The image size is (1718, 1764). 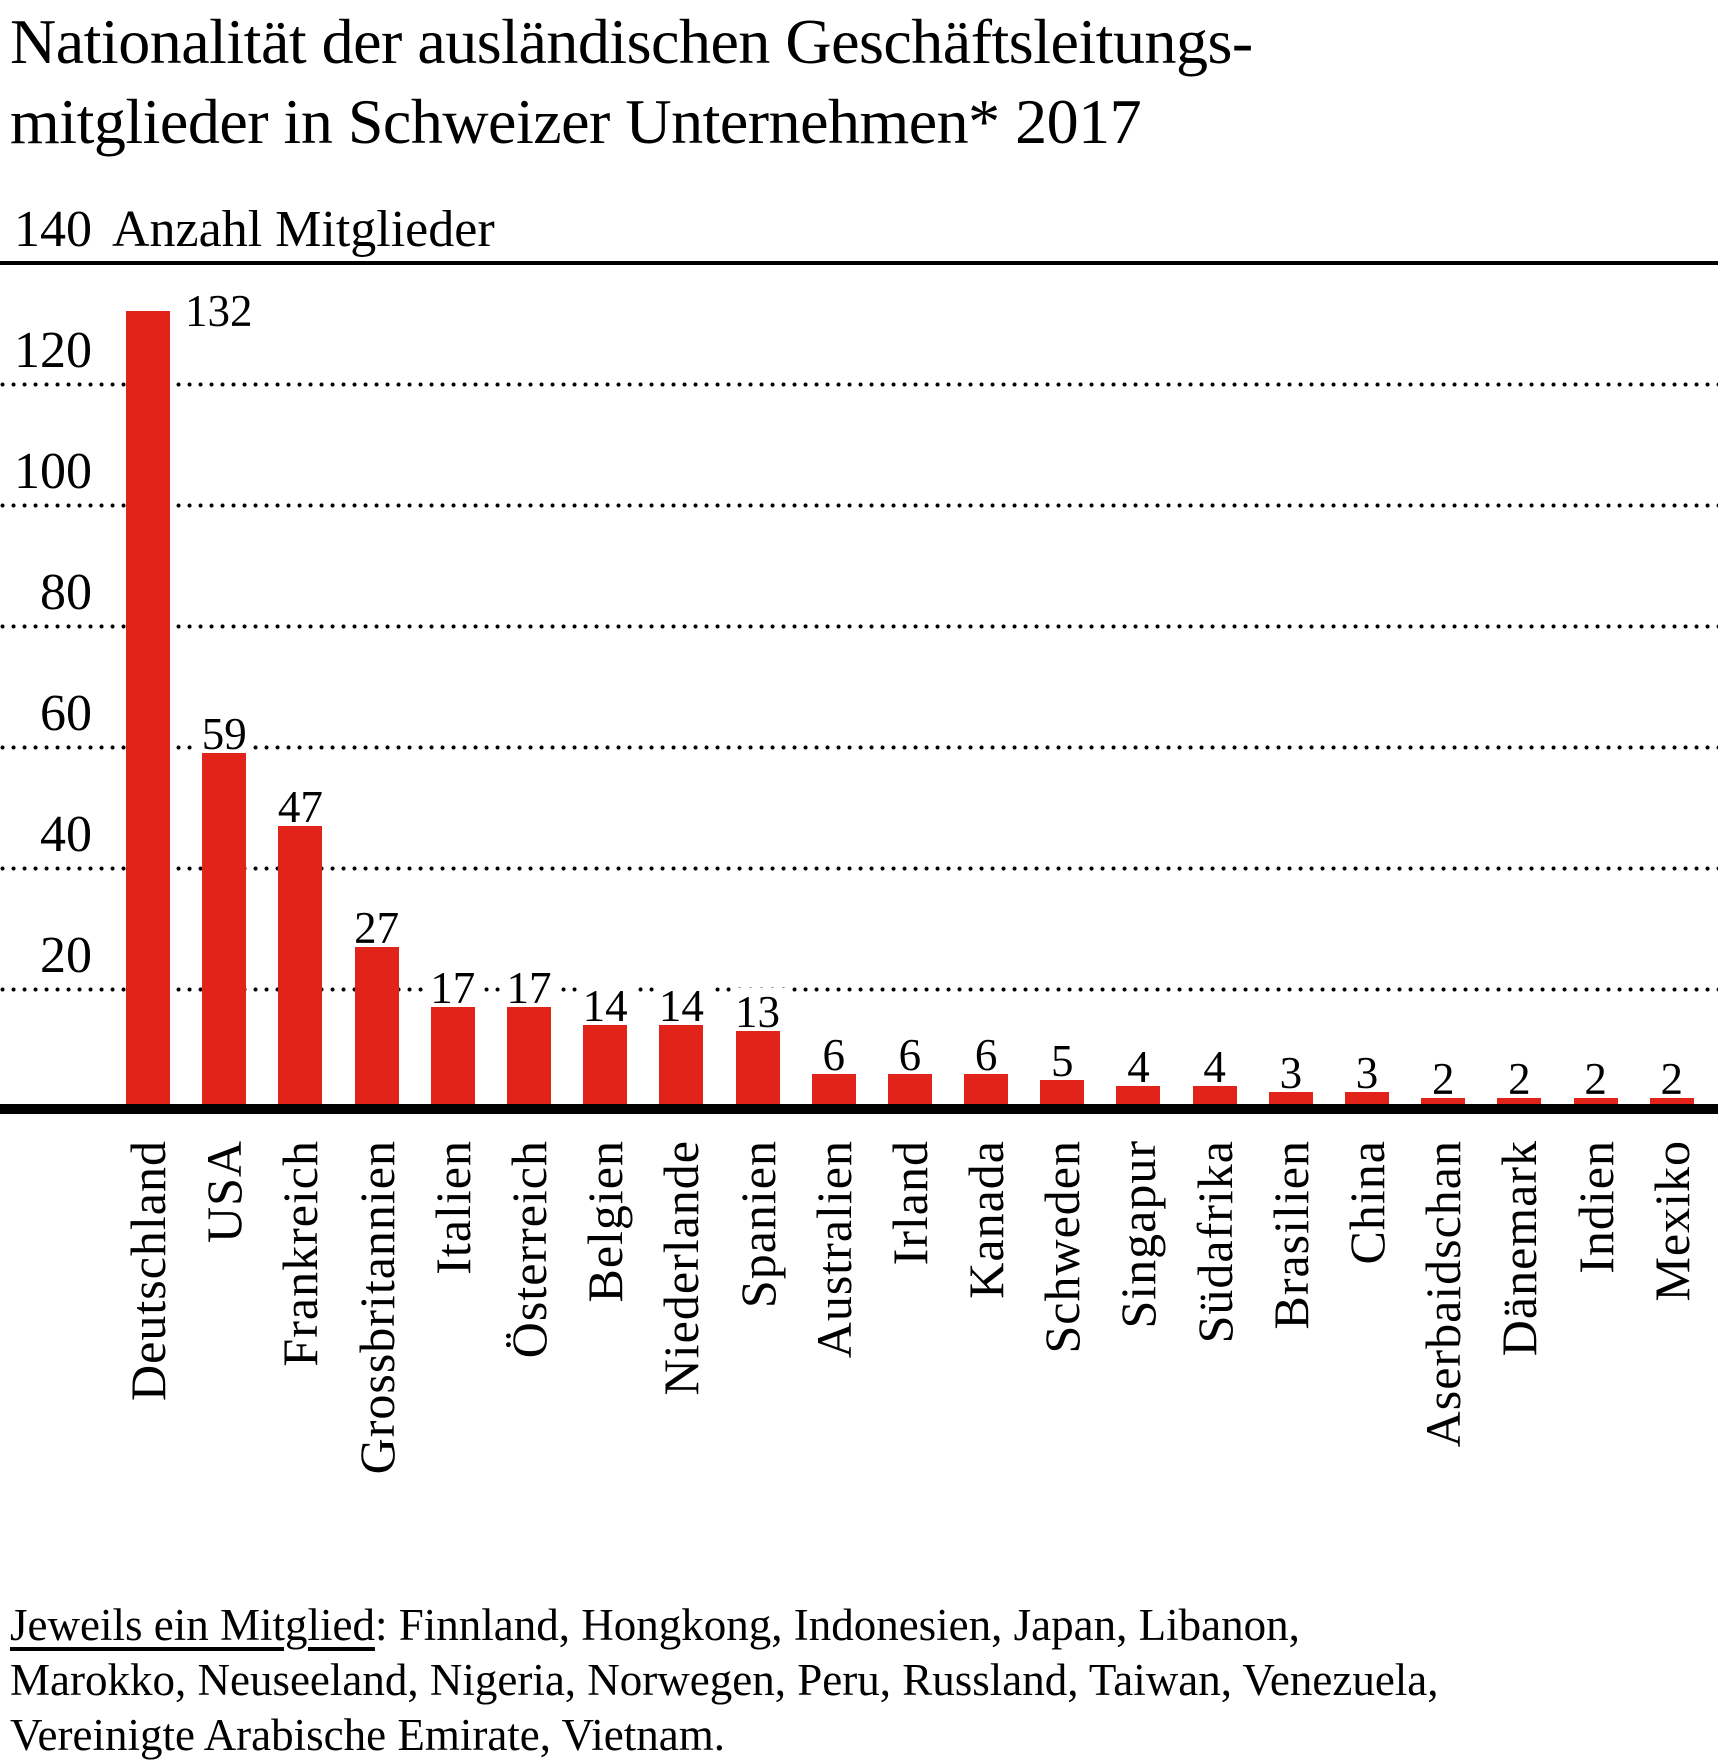 What do you see at coordinates (367, 1735) in the screenshot?
I see `footnote-line-3: Vereinigte Arabische Emirate, Vietnam.` at bounding box center [367, 1735].